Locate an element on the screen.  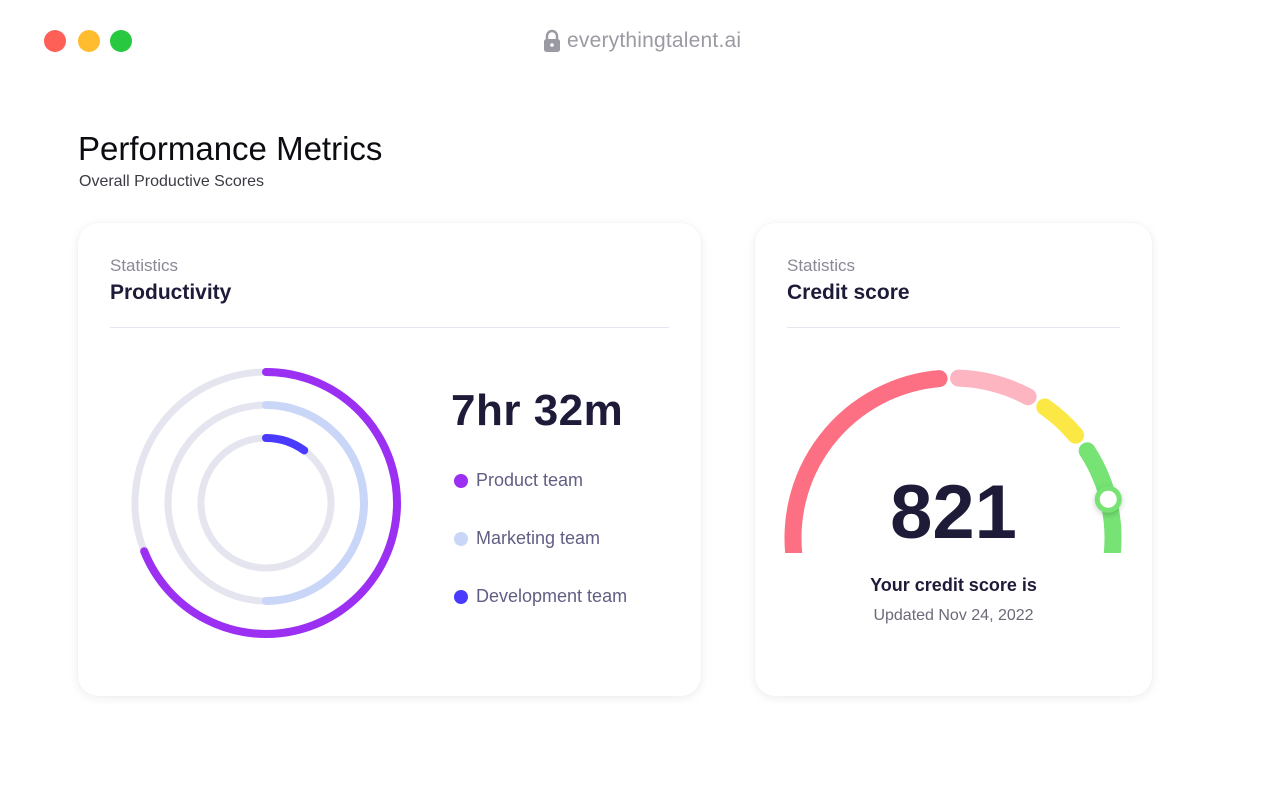
window-titlebar: everythingtalent.ai is located at coordinates (637, 41).